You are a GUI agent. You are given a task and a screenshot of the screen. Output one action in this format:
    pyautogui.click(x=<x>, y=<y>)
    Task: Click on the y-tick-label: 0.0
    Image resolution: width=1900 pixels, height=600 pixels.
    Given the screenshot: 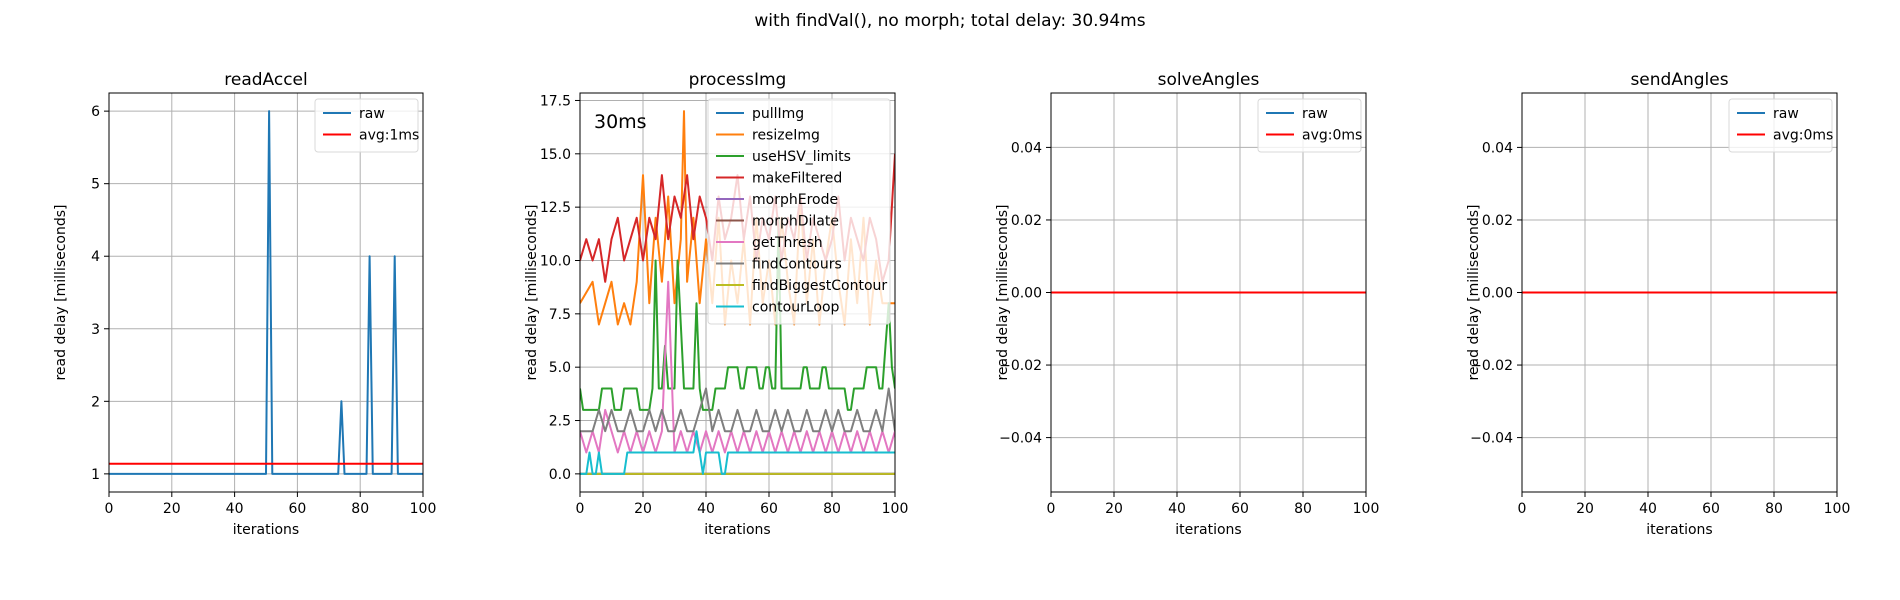 What is the action you would take?
    pyautogui.click(x=560, y=475)
    